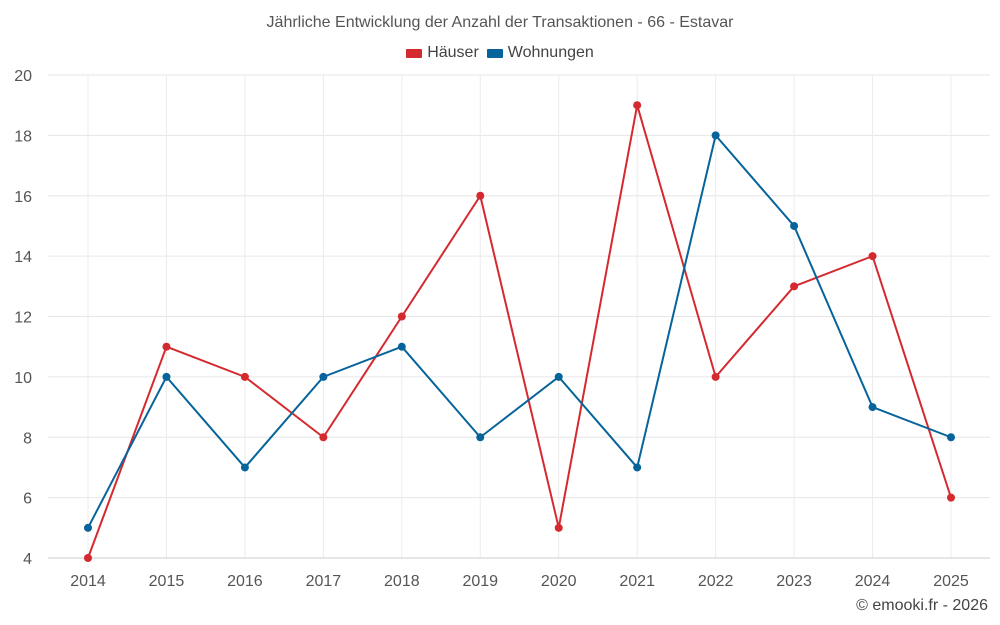  Describe the element at coordinates (166, 376) in the screenshot. I see `point-wohnungen-2015` at that location.